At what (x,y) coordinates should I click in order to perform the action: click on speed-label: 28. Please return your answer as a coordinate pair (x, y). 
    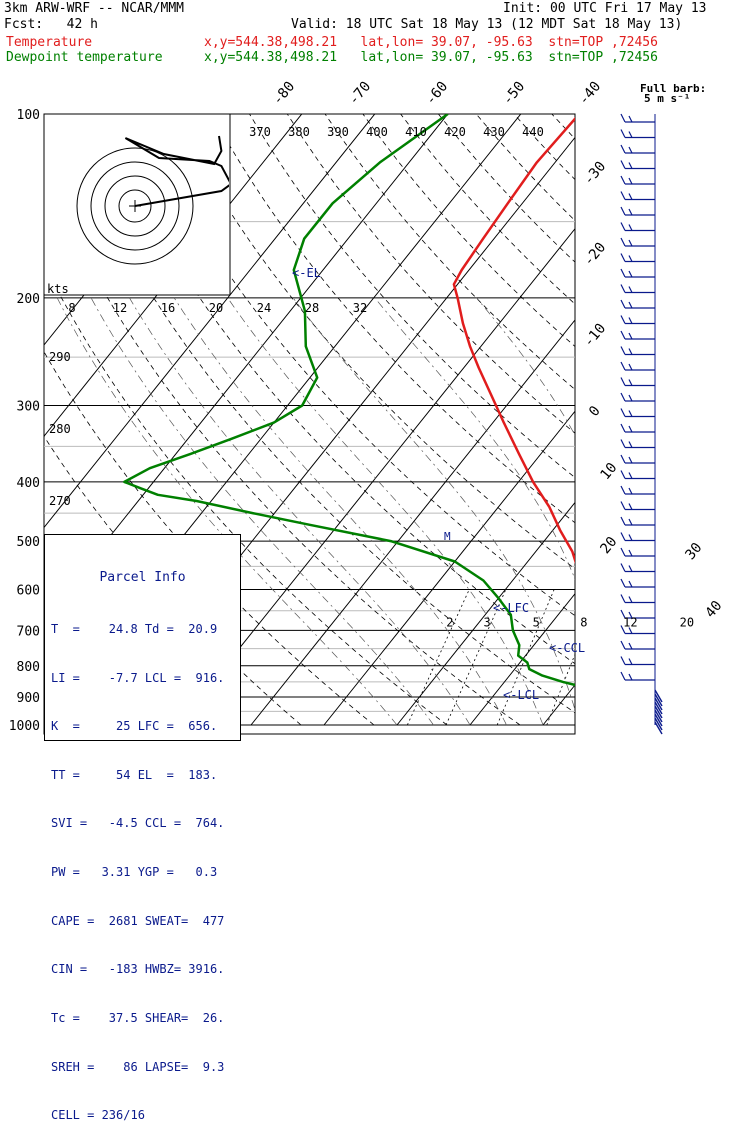
    Looking at the image, I should click on (312, 308).